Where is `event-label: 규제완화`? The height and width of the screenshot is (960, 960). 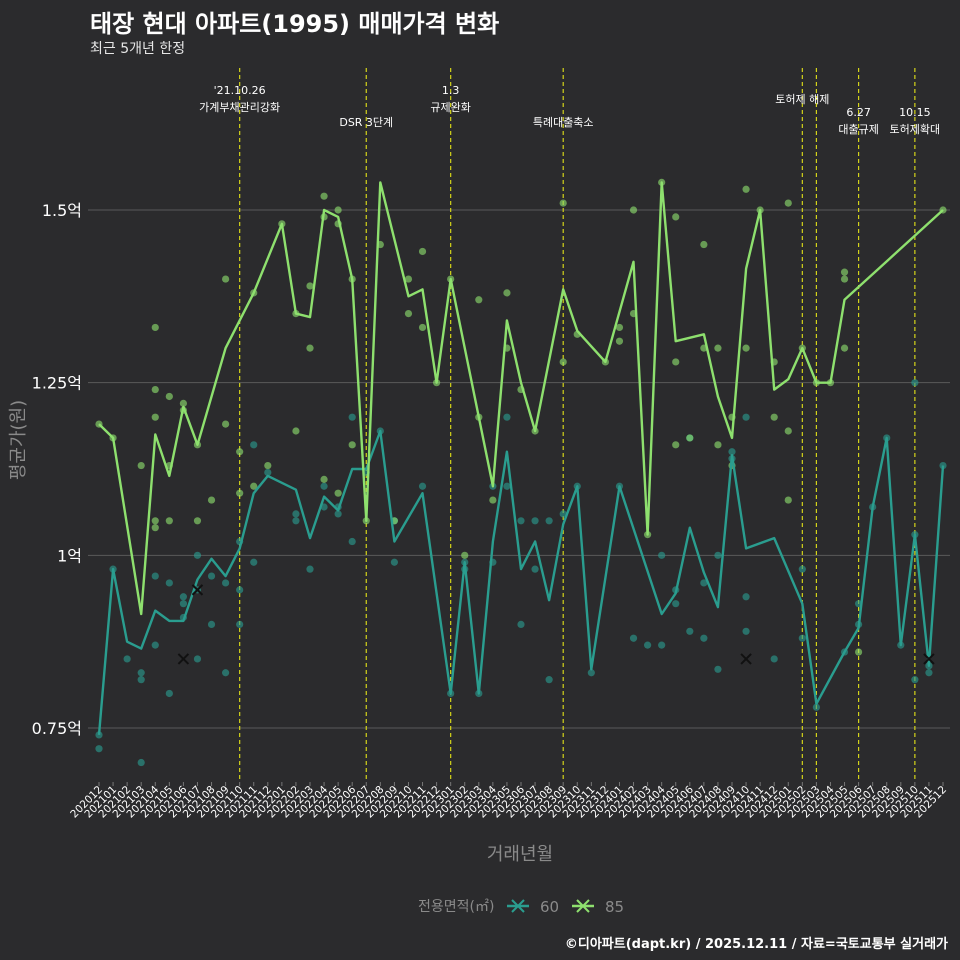
event-label: 규제완화 is located at coordinates (450, 107).